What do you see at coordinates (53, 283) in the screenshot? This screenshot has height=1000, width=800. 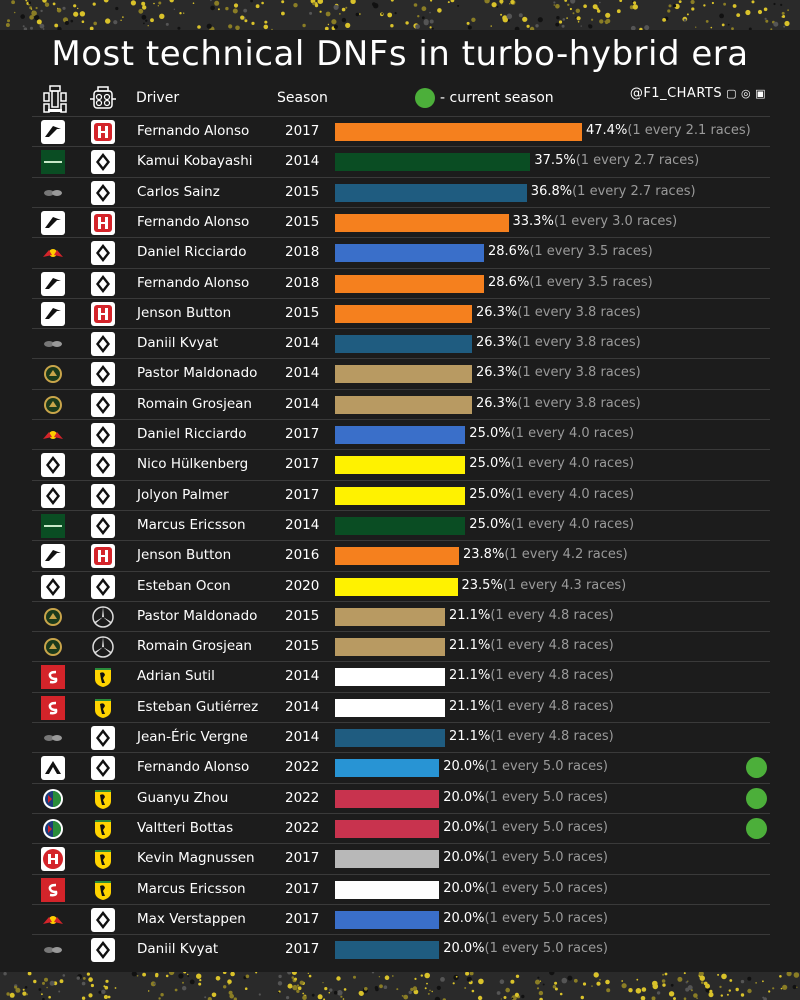 I see `mclaren-team-logo-icon` at bounding box center [53, 283].